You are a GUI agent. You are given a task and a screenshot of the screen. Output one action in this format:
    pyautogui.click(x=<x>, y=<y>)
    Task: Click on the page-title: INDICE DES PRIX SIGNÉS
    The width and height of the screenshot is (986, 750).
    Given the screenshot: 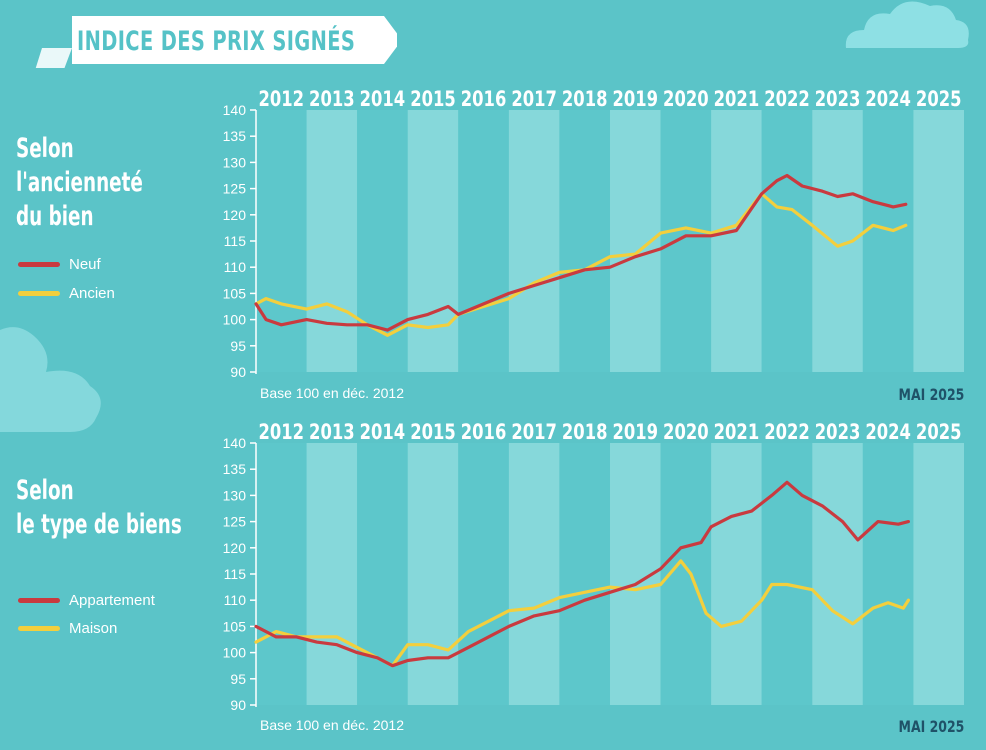 What is the action you would take?
    pyautogui.click(x=216, y=41)
    